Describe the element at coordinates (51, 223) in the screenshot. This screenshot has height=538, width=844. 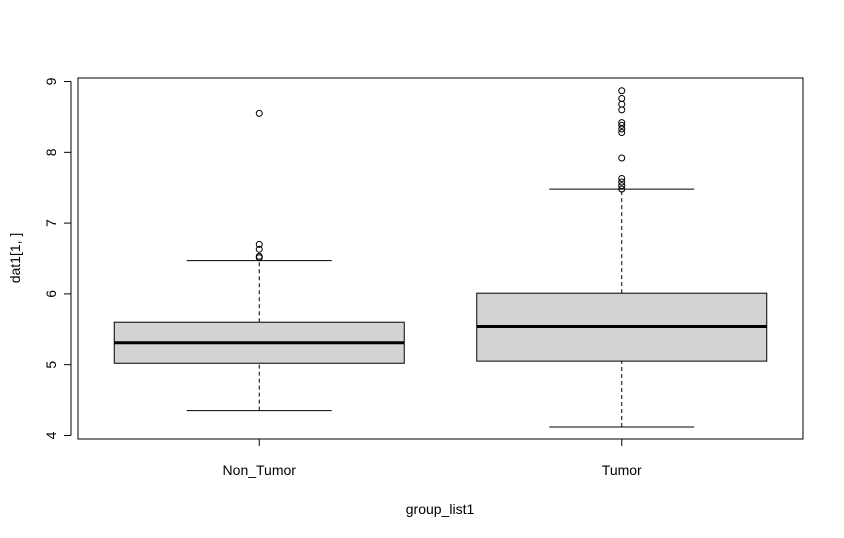
I see `y-tick-label: 7` at that location.